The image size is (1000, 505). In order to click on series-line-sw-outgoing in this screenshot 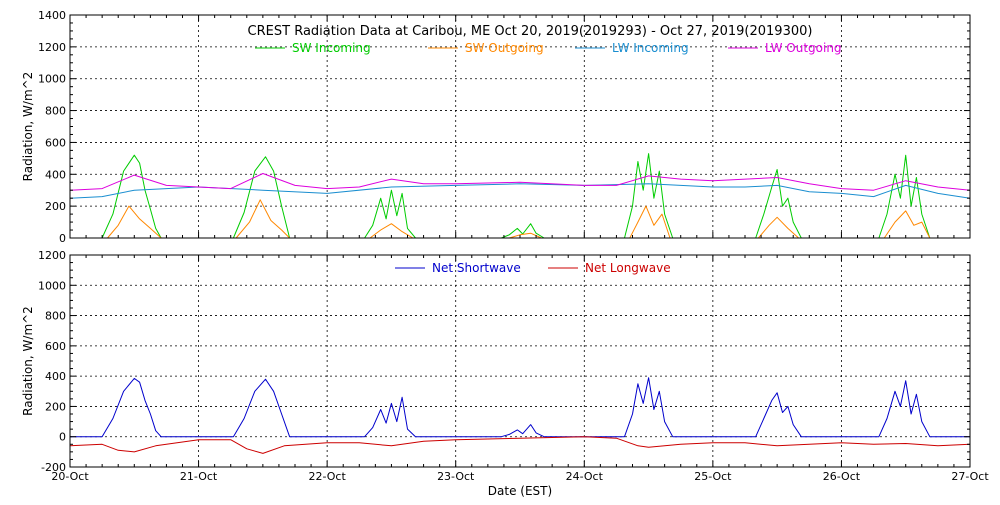, I will do `click(519, 219)`.